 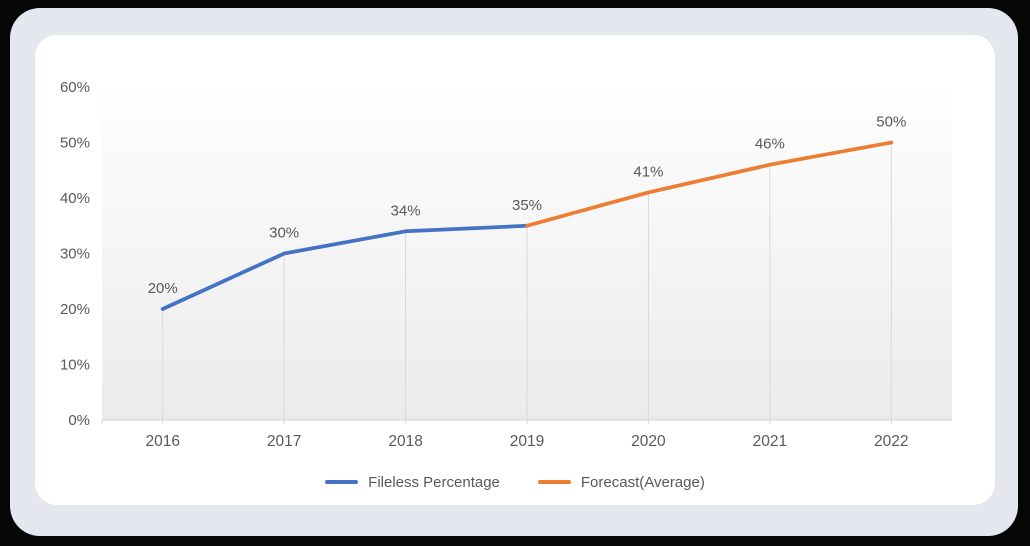 I want to click on x-axis-label-2021: 2021, so click(x=770, y=441).